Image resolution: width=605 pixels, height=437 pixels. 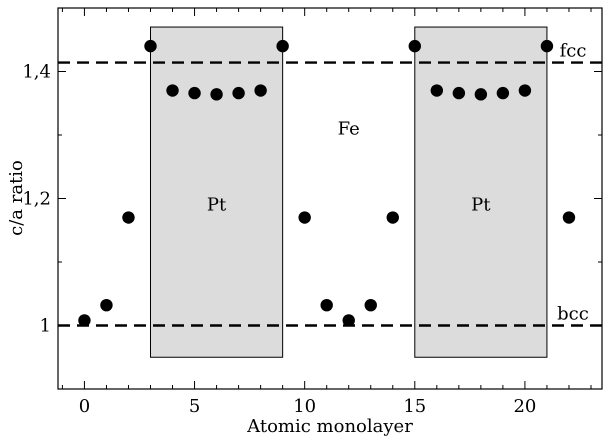 I want to click on x-tick-label-0: 0, so click(x=84, y=406).